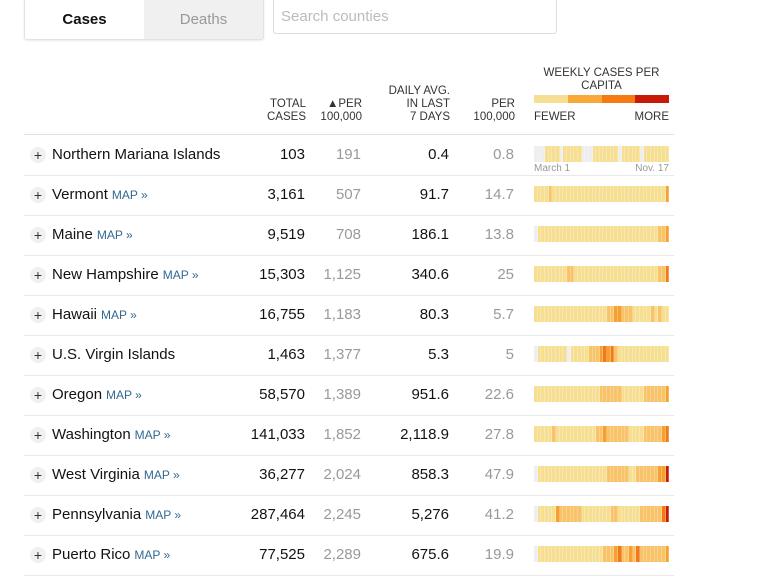 The image size is (764, 576). Describe the element at coordinates (286, 111) in the screenshot. I see `header-total-cases: TOTAL CASES` at that location.